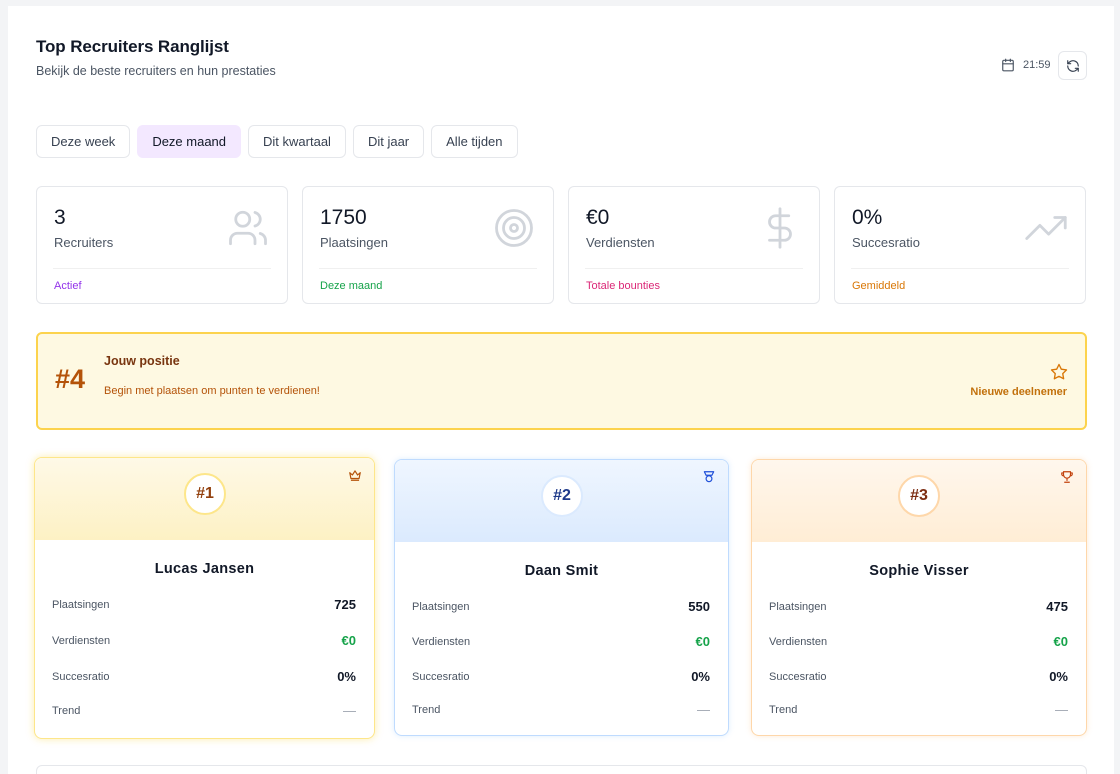 The width and height of the screenshot is (1120, 774). Describe the element at coordinates (343, 217) in the screenshot. I see `stat-value: 1750` at that location.